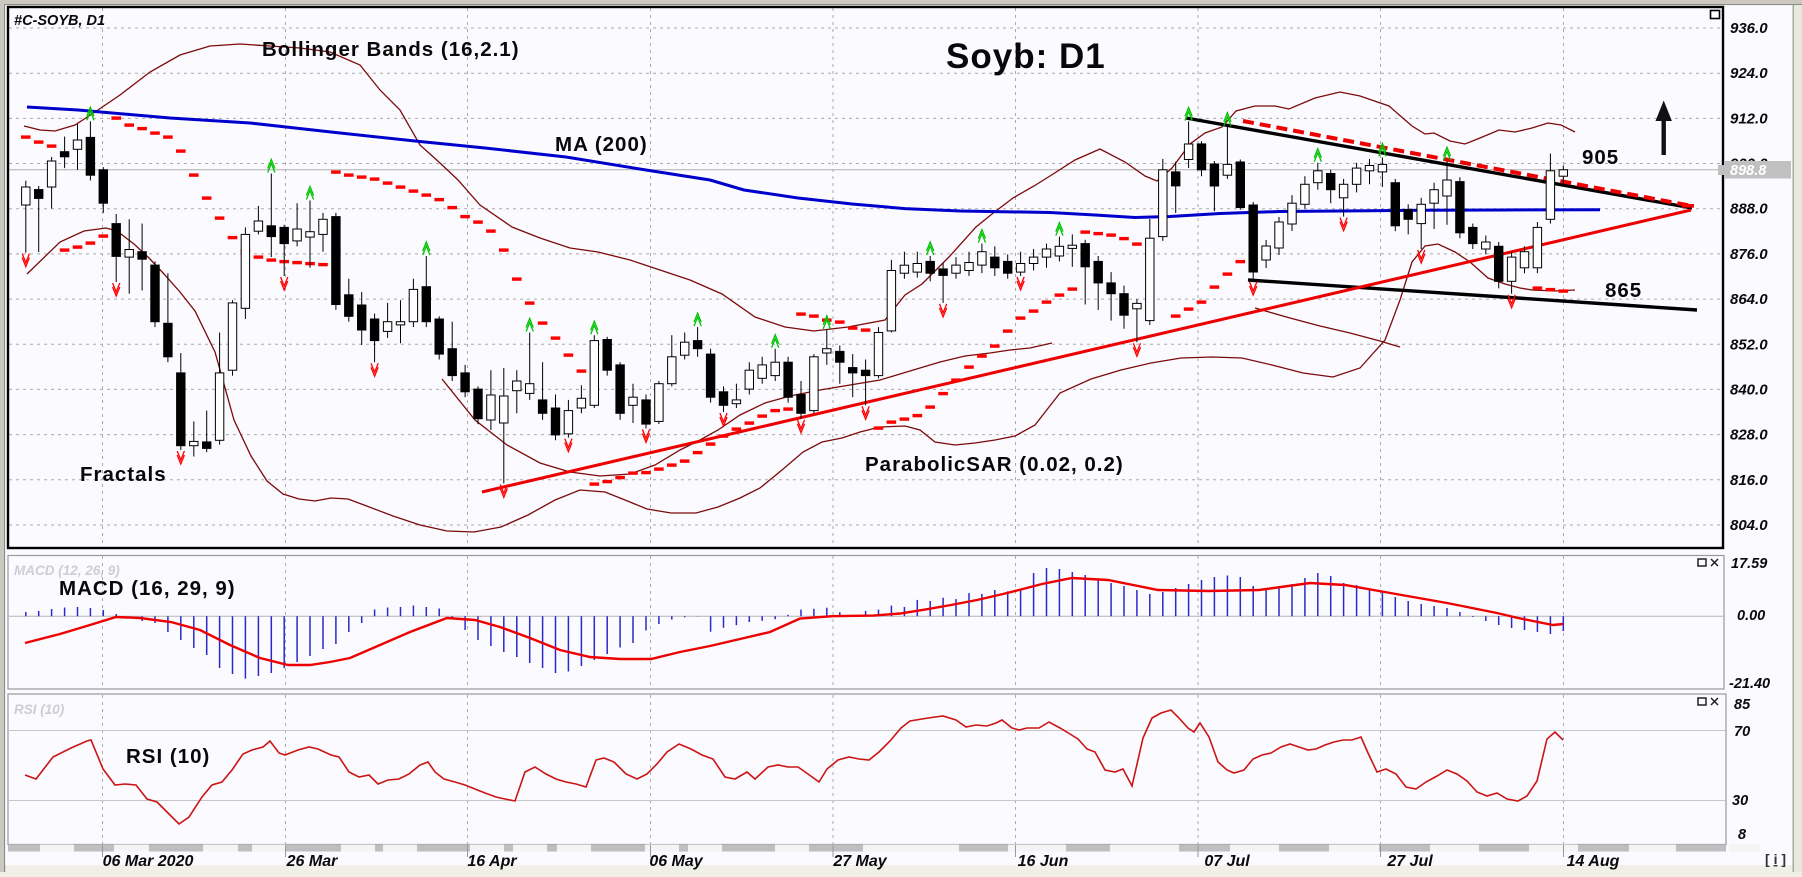  I want to click on svg-text: 27 May, so click(859, 861).